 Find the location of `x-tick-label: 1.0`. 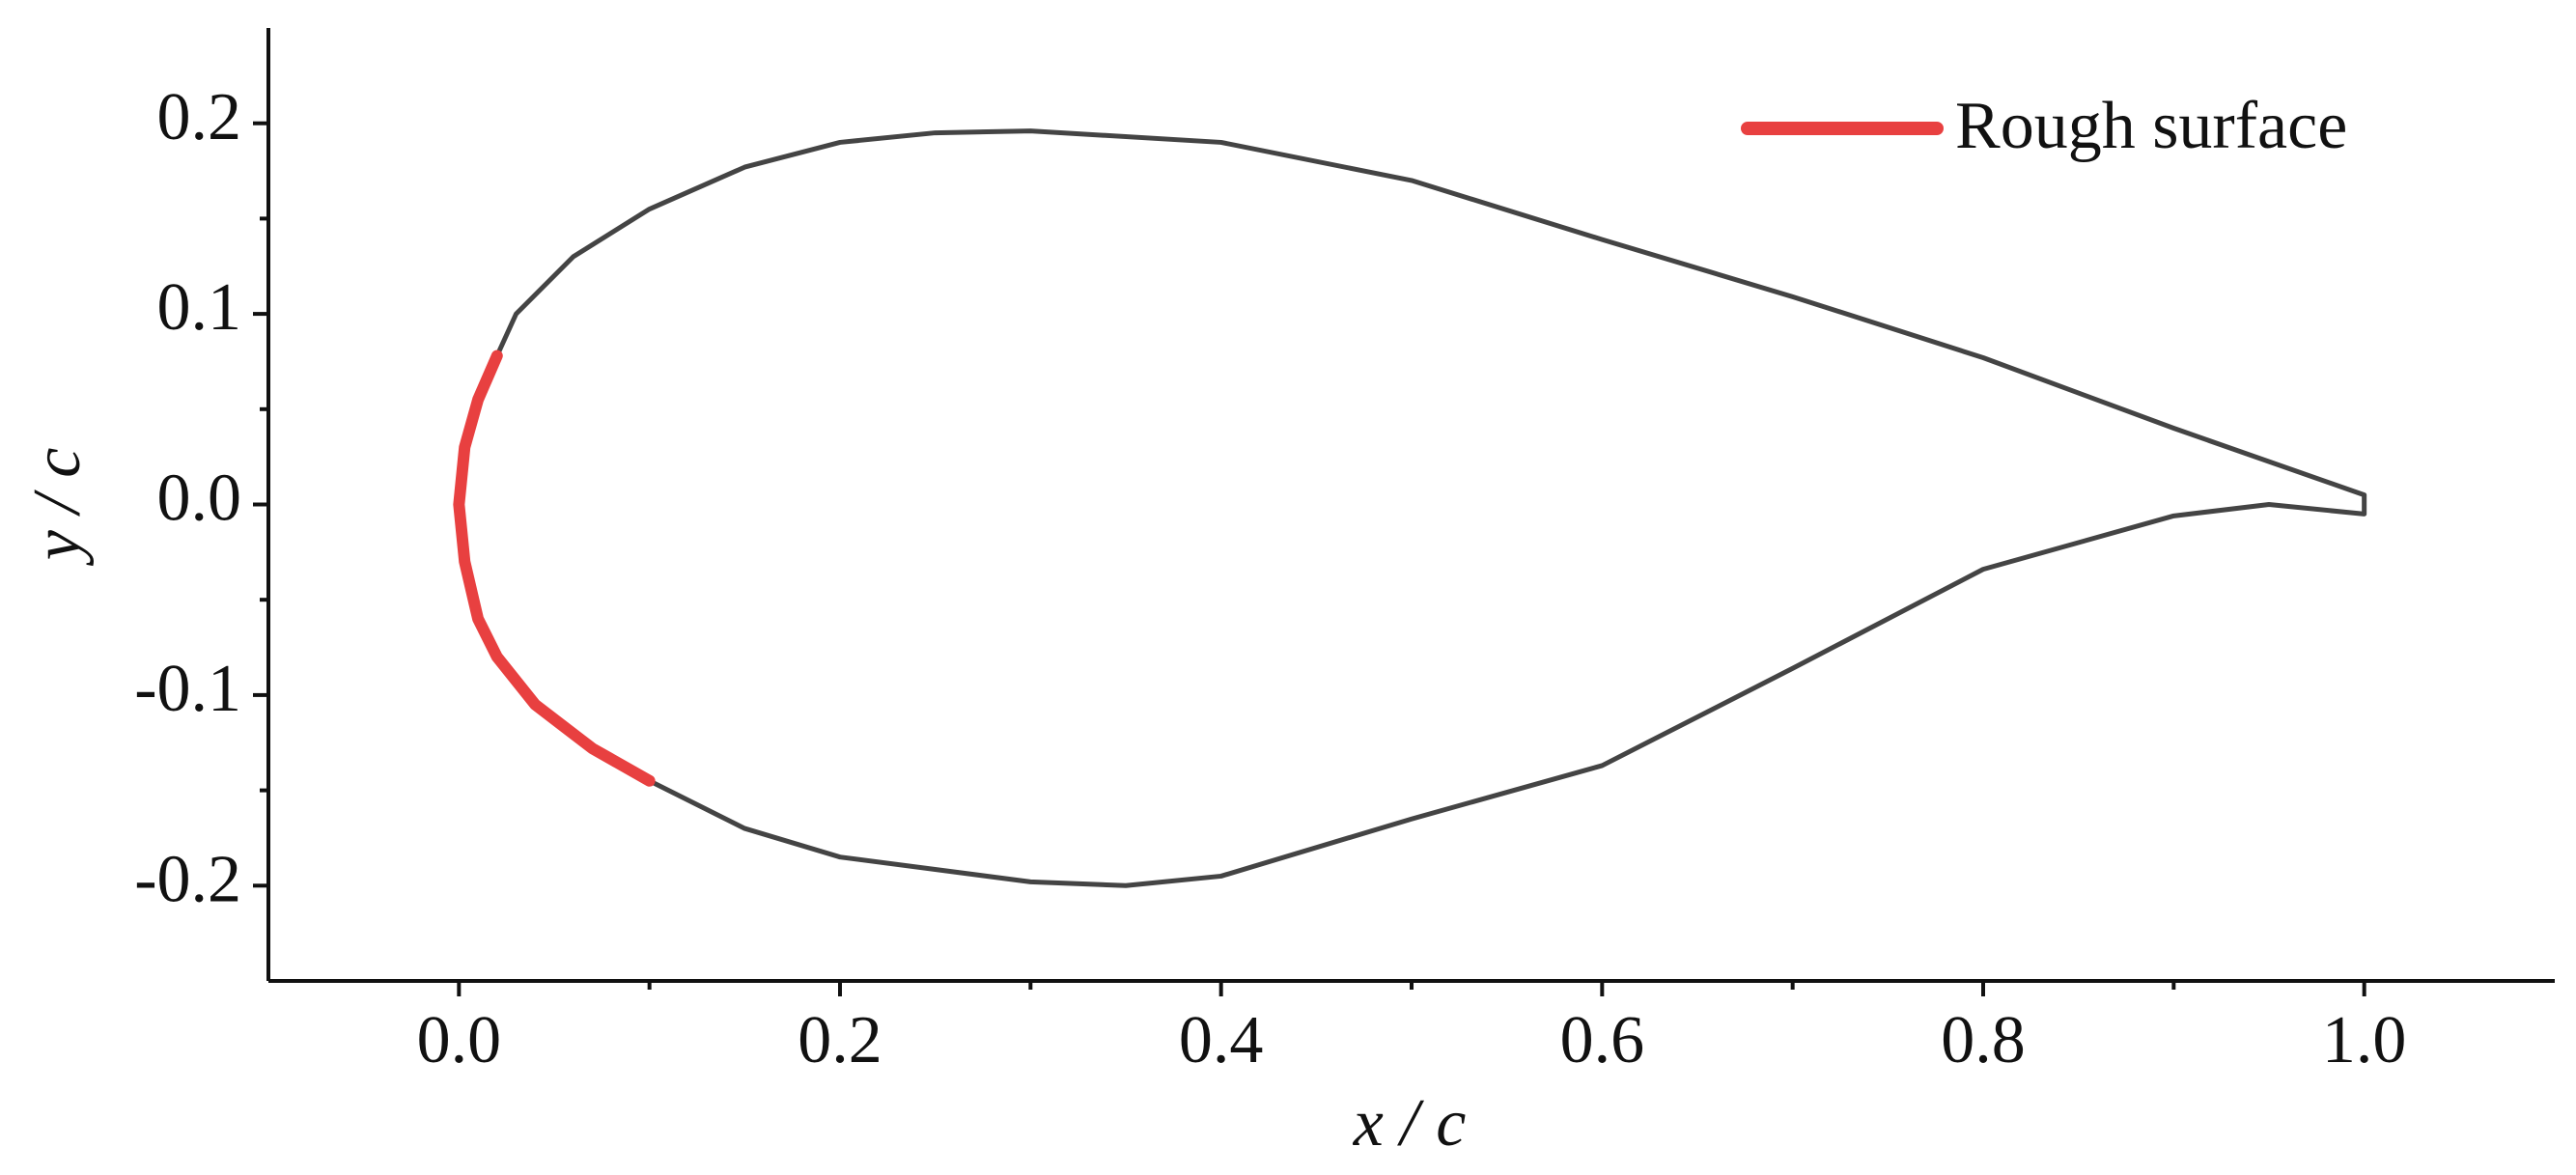

x-tick-label: 1.0 is located at coordinates (2365, 1040).